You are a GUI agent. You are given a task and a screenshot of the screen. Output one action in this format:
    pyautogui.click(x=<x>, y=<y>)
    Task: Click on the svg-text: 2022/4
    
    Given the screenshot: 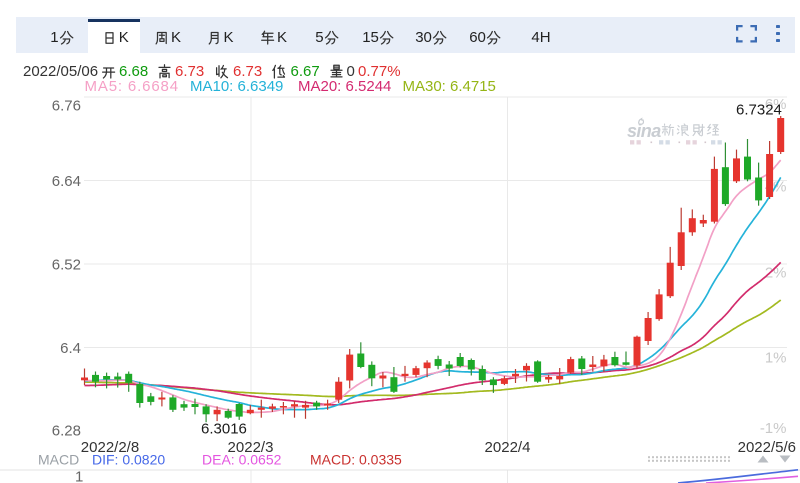 What is the action you would take?
    pyautogui.click(x=508, y=447)
    